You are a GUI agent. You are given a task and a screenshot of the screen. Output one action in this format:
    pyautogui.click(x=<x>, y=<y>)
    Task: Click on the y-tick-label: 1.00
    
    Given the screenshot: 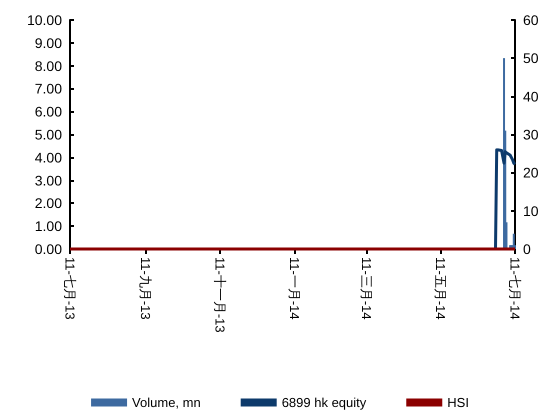 What is the action you would take?
    pyautogui.click(x=48, y=226)
    